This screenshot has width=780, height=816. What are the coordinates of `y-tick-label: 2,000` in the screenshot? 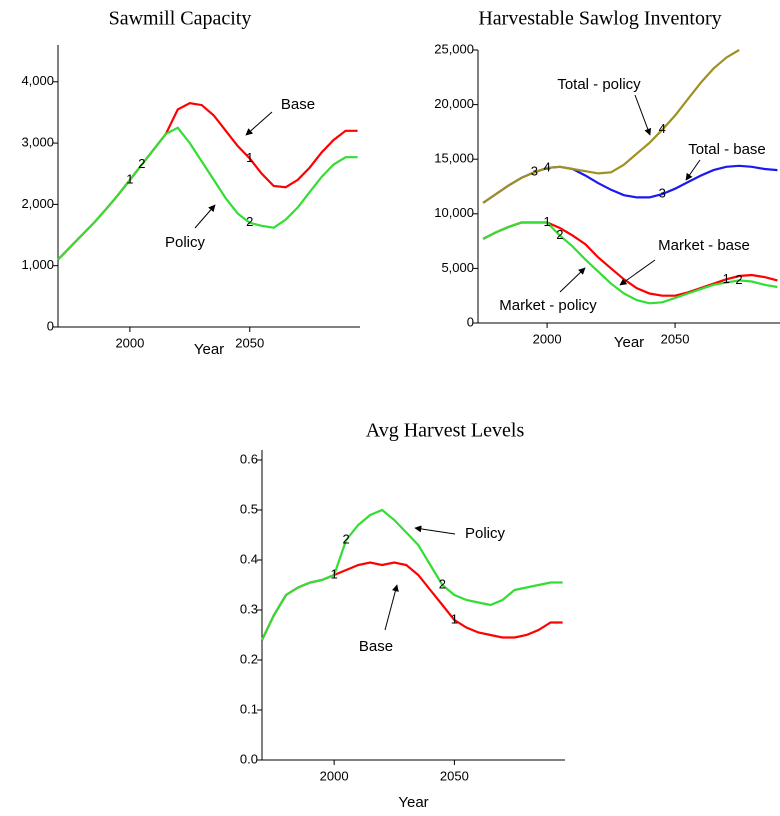 It's located at (37, 203).